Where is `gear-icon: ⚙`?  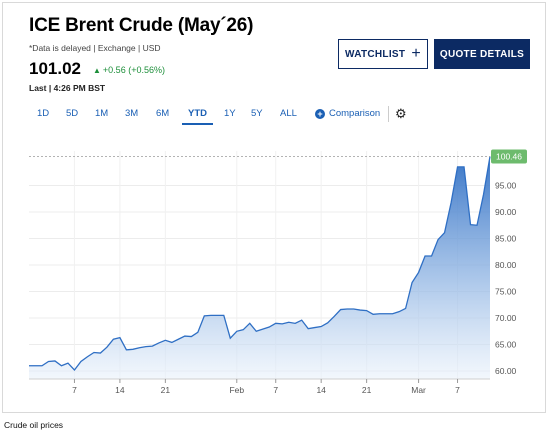 gear-icon: ⚙ is located at coordinates (401, 113).